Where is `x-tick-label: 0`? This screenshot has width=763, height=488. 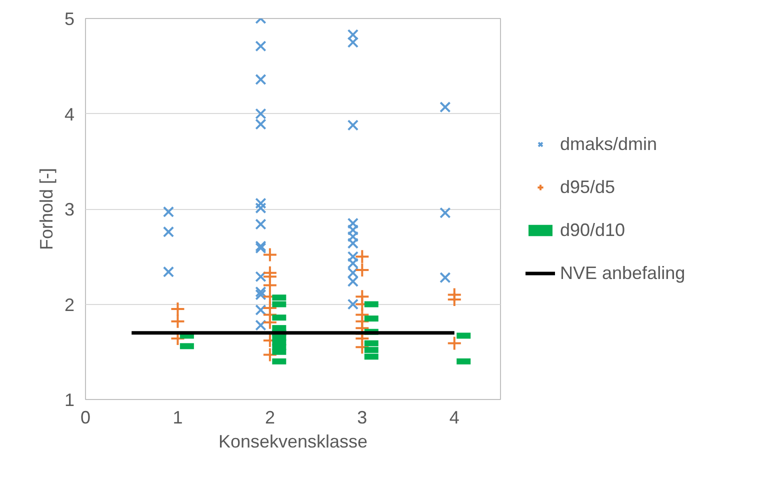 x-tick-label: 0 is located at coordinates (85, 418).